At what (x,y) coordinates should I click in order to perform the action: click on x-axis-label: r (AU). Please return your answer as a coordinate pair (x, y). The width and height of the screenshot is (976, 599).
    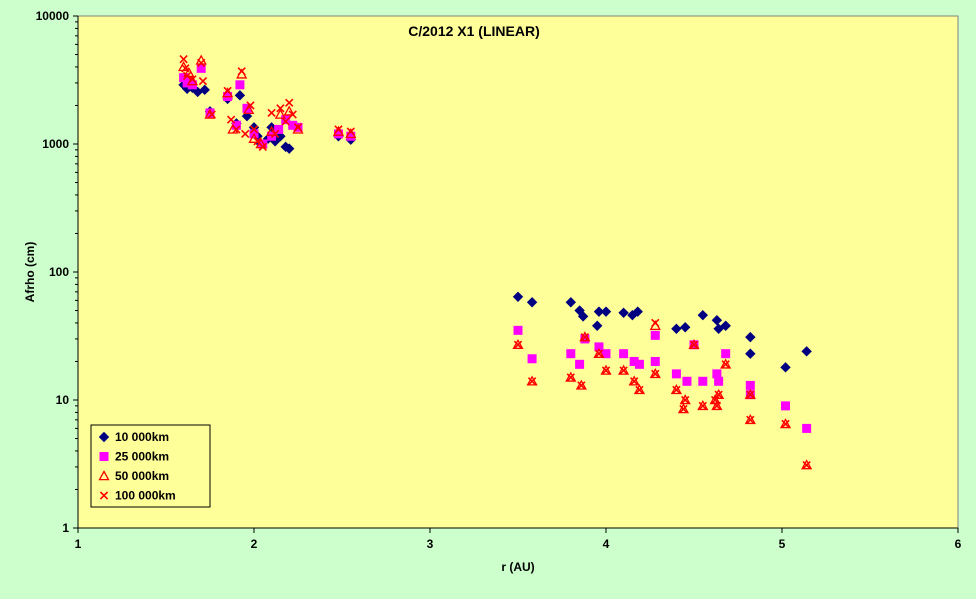
    Looking at the image, I should click on (517, 567).